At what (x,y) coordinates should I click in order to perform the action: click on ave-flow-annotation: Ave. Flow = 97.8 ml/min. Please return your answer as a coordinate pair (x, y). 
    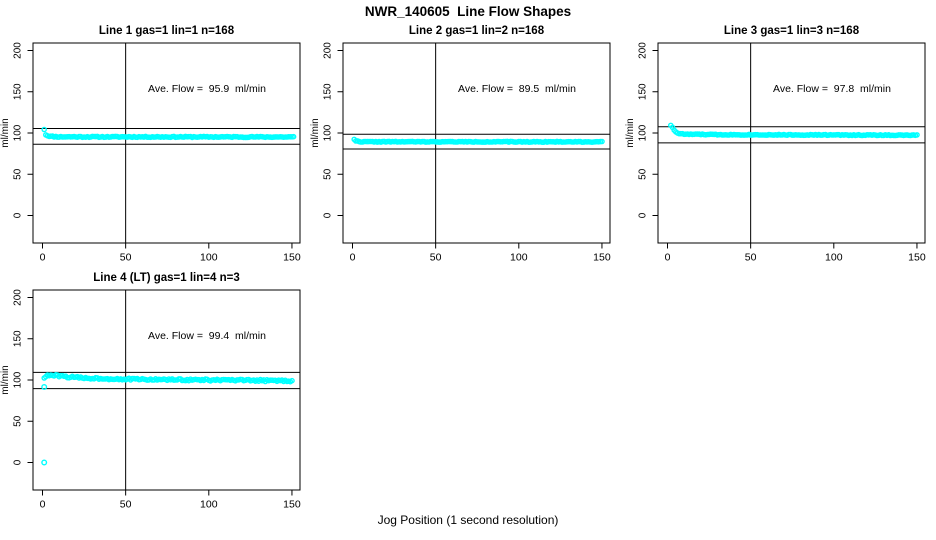
    Looking at the image, I should click on (832, 89).